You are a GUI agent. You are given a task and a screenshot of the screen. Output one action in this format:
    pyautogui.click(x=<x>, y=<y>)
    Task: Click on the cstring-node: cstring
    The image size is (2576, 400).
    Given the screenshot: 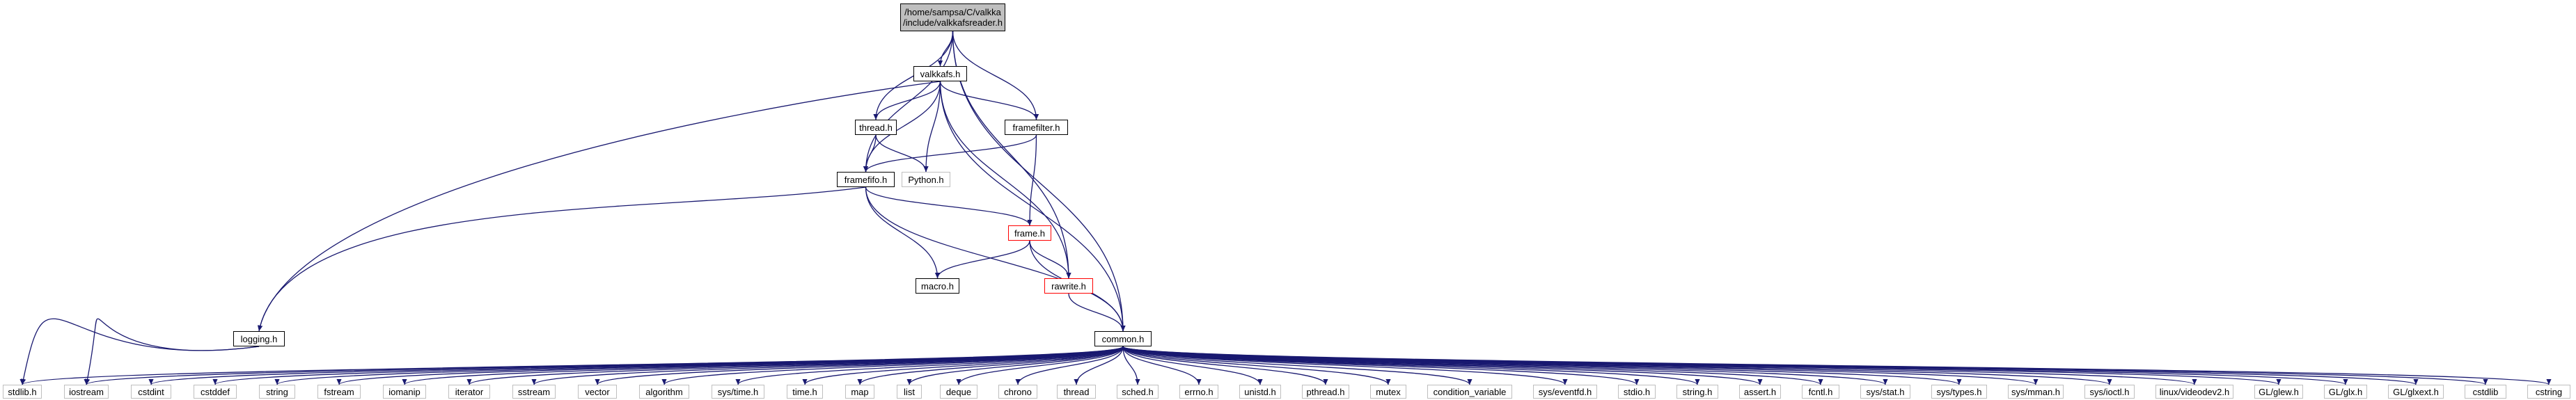 What is the action you would take?
    pyautogui.click(x=2548, y=392)
    